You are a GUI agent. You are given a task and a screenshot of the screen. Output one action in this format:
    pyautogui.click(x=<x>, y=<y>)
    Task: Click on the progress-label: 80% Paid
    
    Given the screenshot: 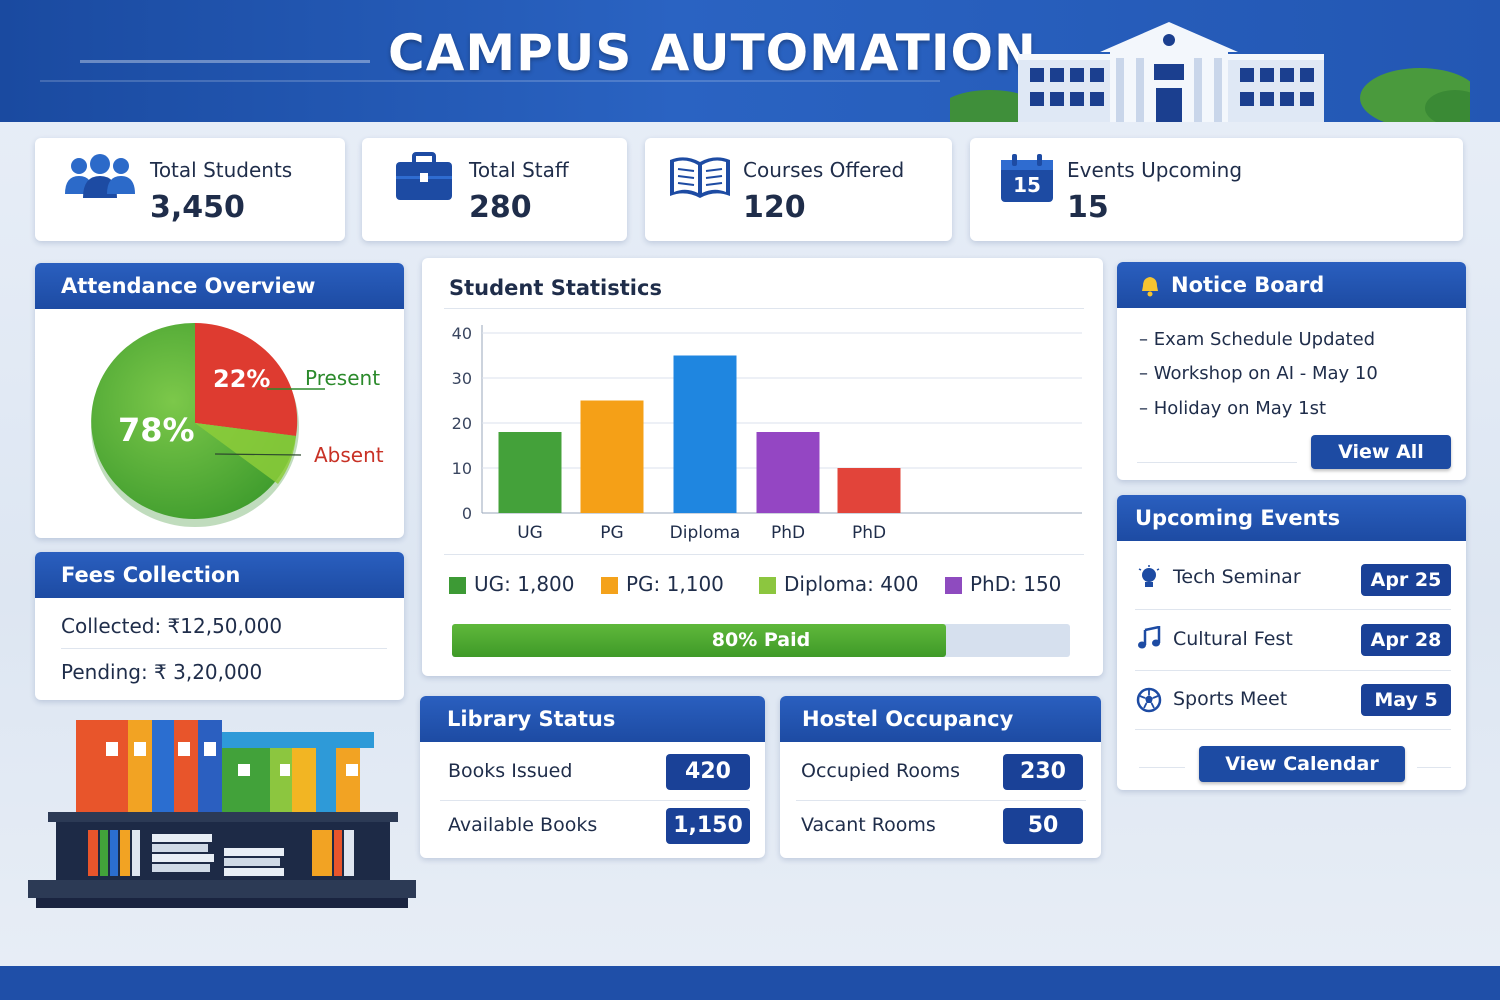 What is the action you would take?
    pyautogui.click(x=761, y=640)
    